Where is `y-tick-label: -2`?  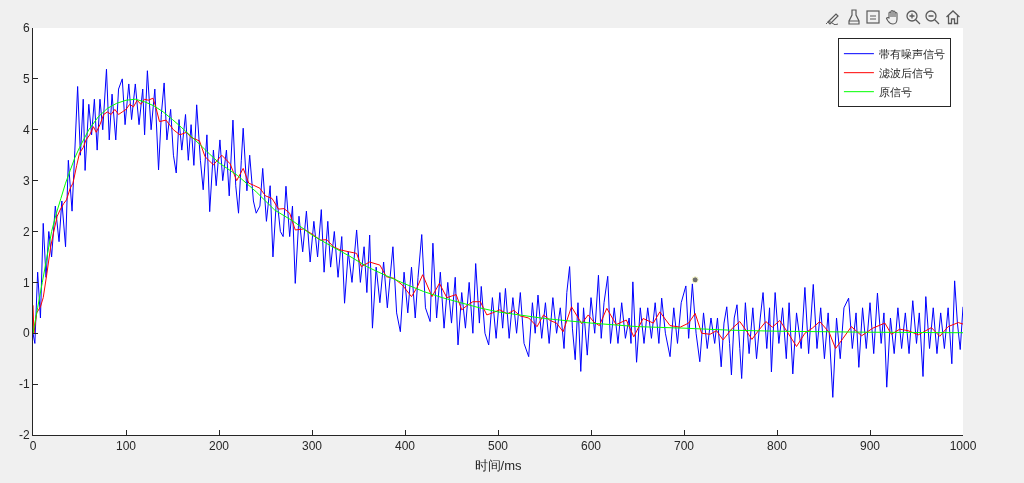
y-tick-label: -2 is located at coordinates (24, 435).